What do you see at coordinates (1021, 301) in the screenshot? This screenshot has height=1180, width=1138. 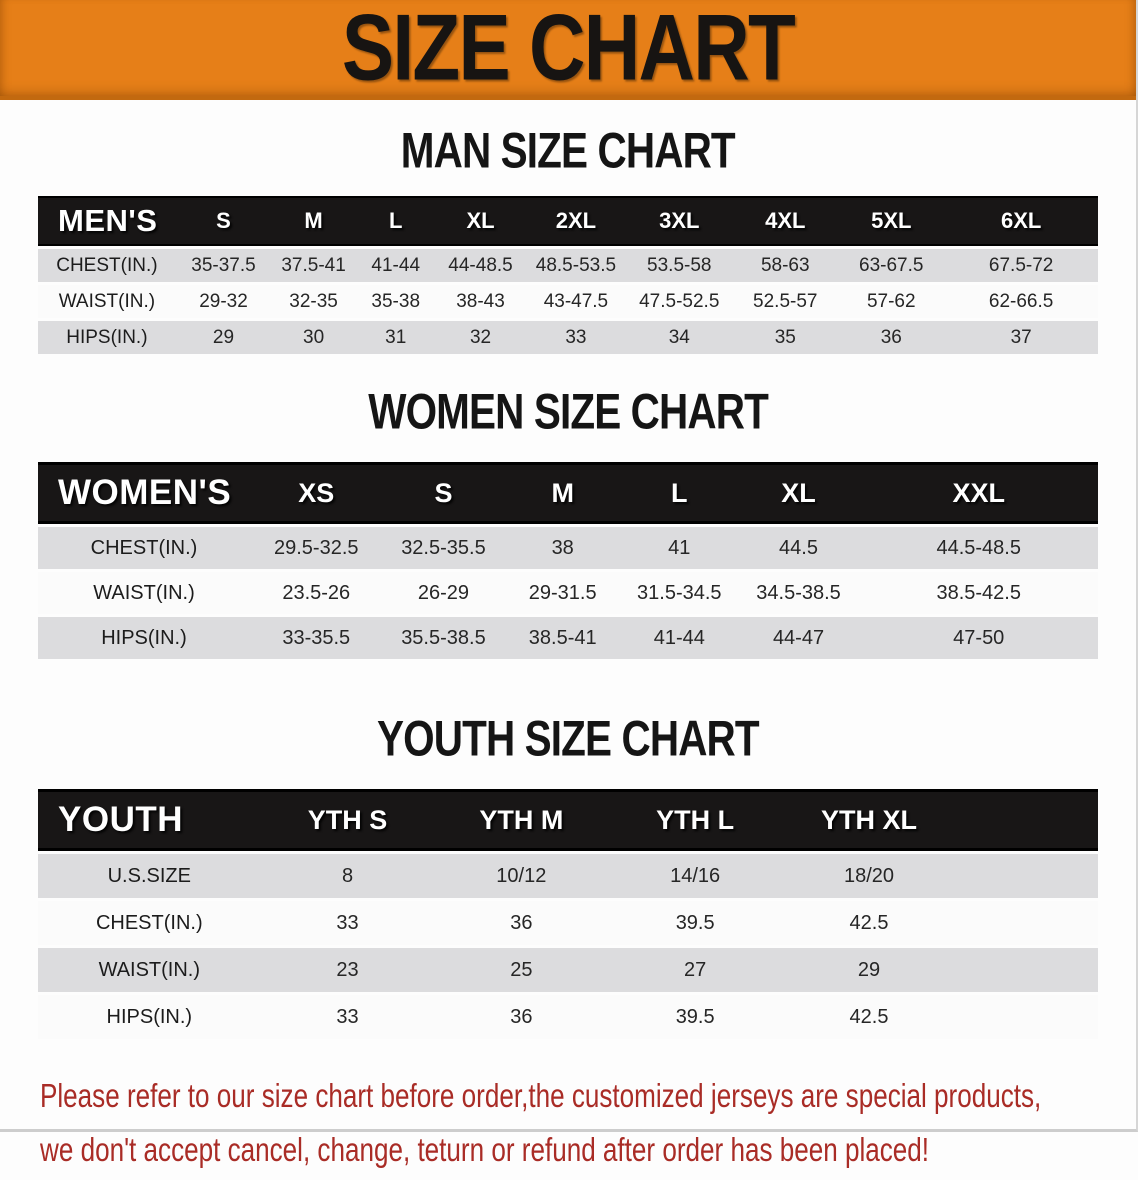 I see `measurement-value: 62-66.5` at bounding box center [1021, 301].